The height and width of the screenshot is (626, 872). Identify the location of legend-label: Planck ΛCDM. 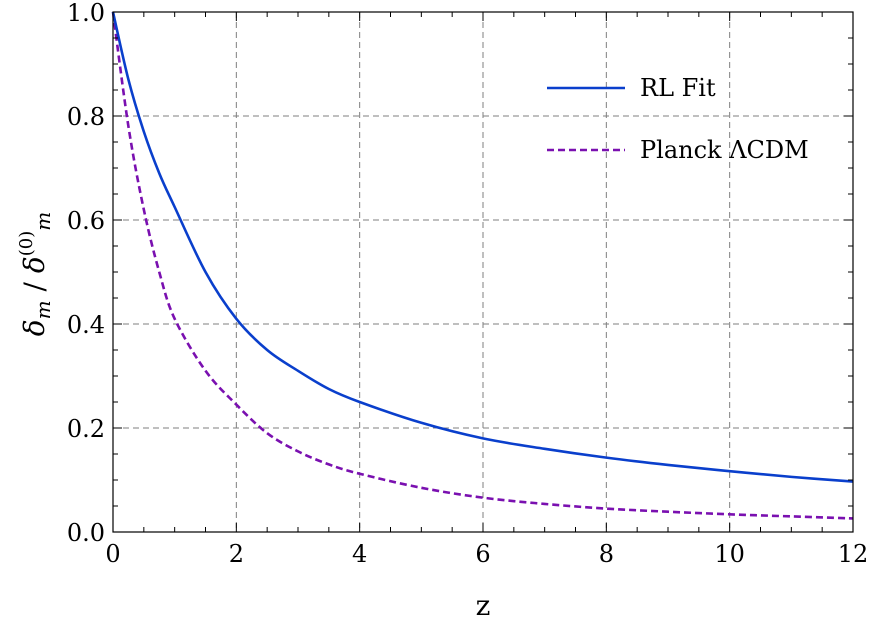
(724, 150).